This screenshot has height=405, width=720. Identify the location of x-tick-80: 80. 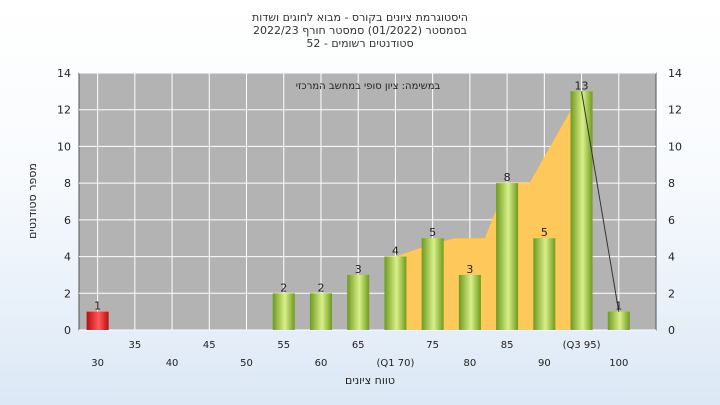
(470, 363).